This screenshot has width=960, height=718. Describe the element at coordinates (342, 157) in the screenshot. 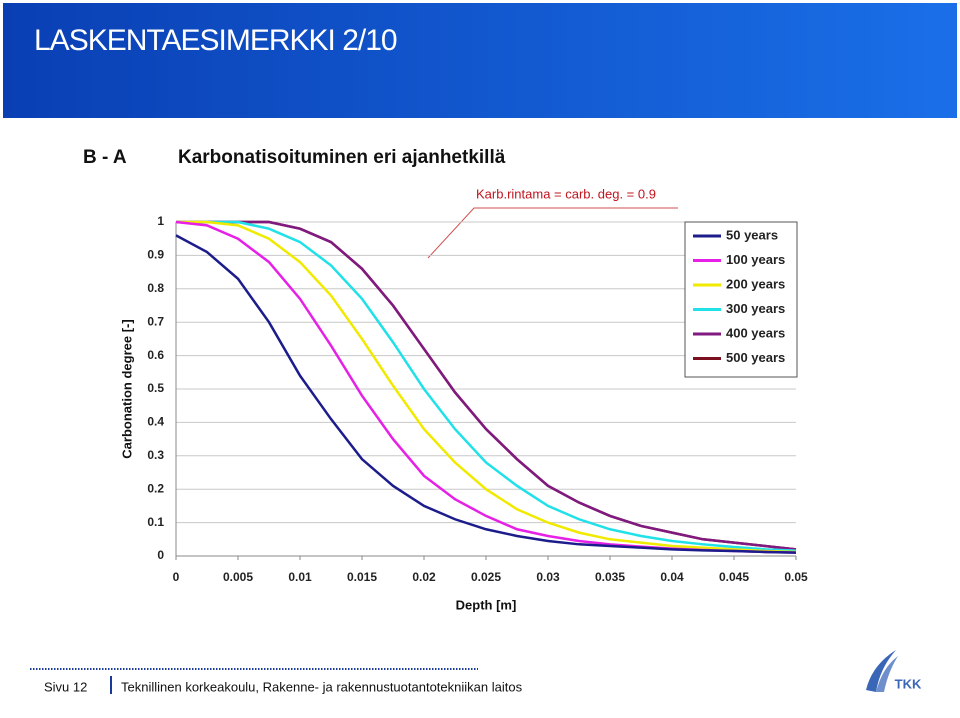

I see `chart-title: Karbonatisoituminen eri ajanhetkillä` at that location.